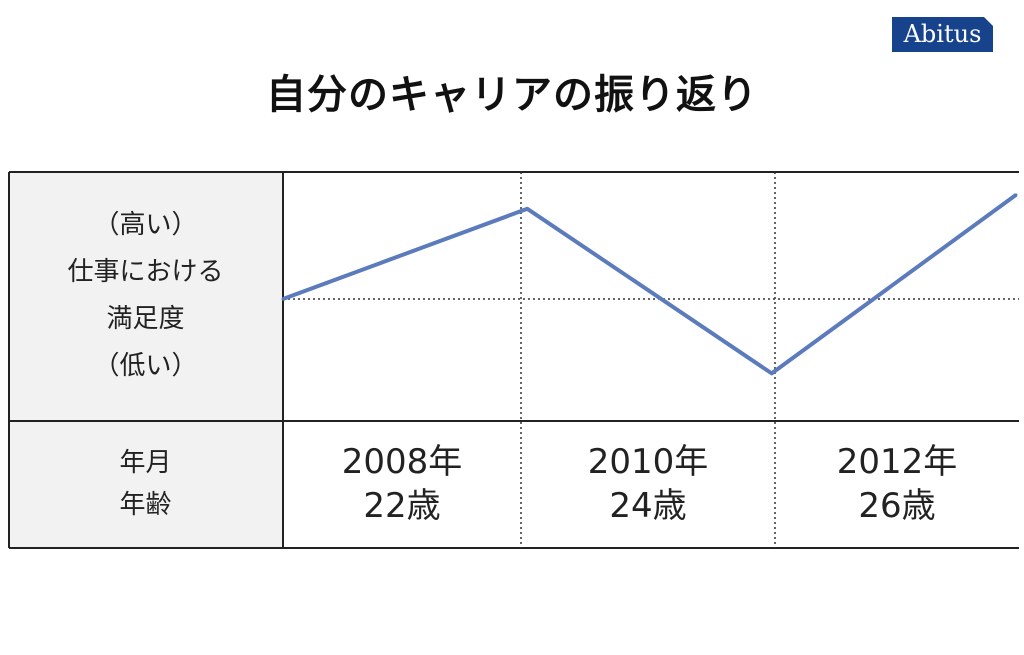  What do you see at coordinates (648, 506) in the screenshot?
I see `category-age-label: 24歳` at bounding box center [648, 506].